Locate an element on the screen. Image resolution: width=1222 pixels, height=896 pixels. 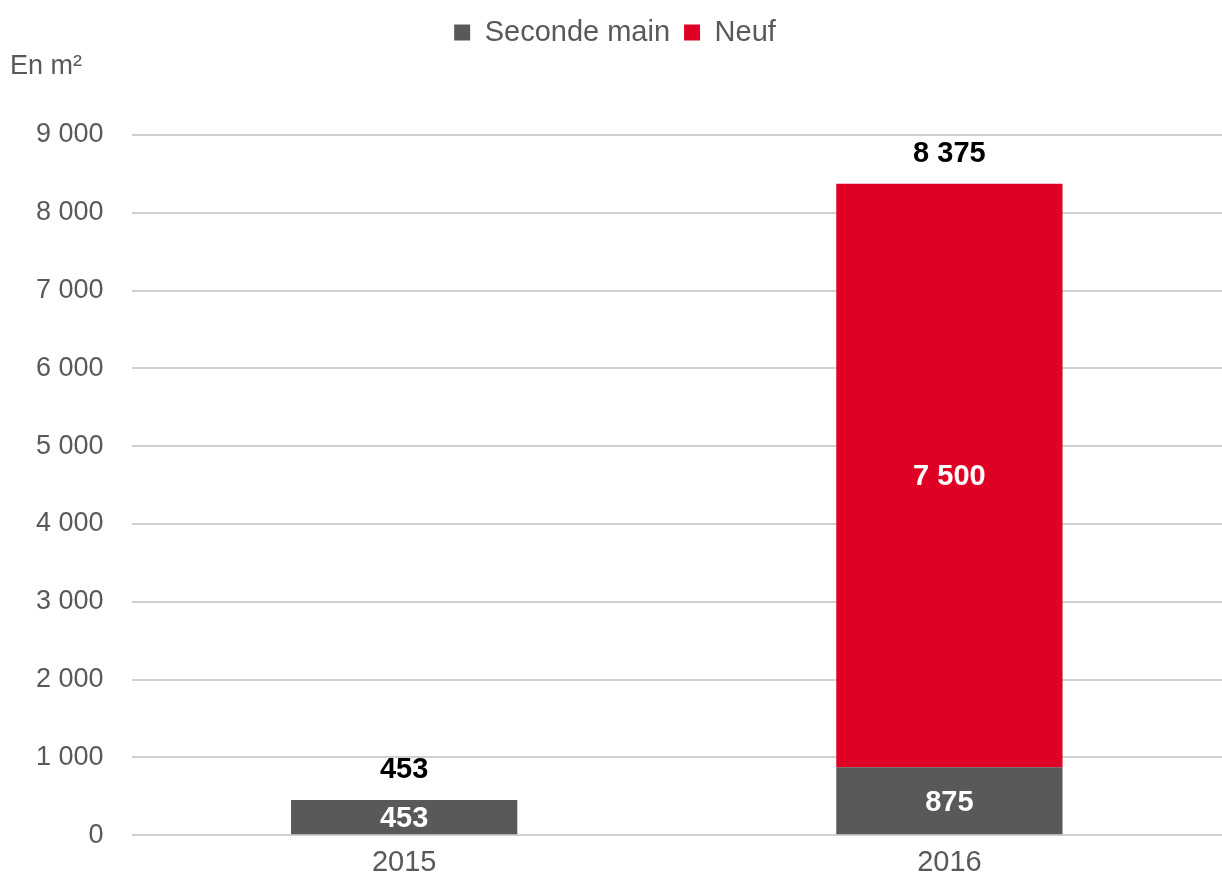
y-tick-label: 5 000 is located at coordinates (69, 444).